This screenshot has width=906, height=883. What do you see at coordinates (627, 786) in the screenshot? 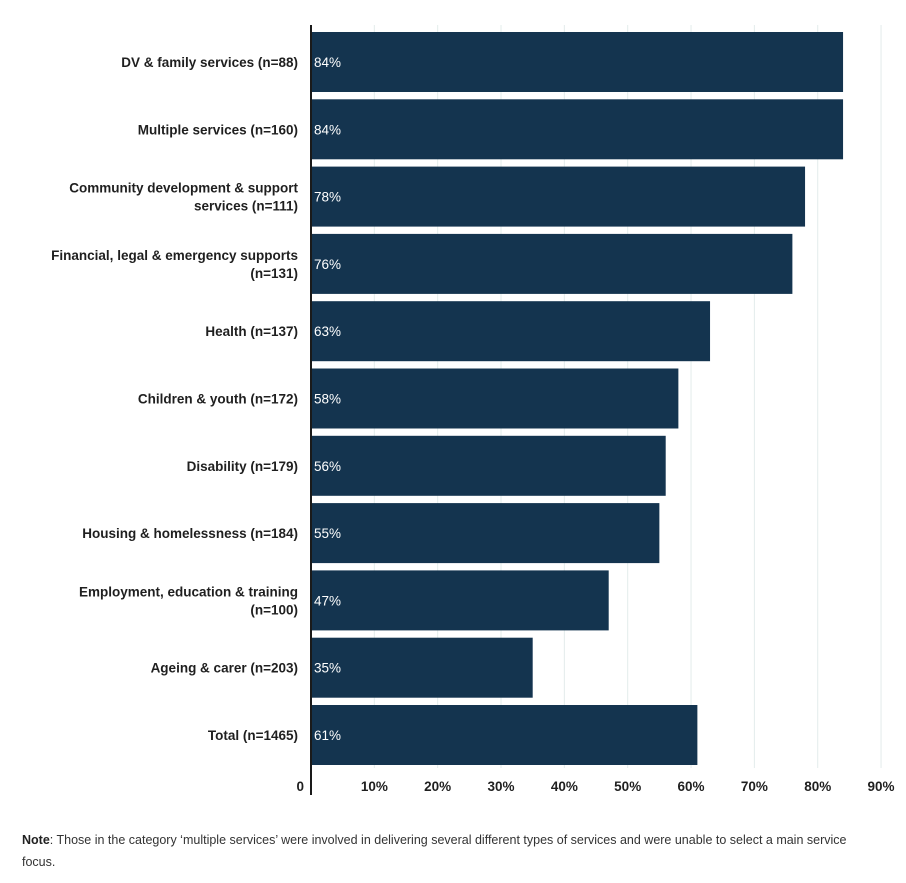
I see `x-tick-label: 50%` at bounding box center [627, 786].